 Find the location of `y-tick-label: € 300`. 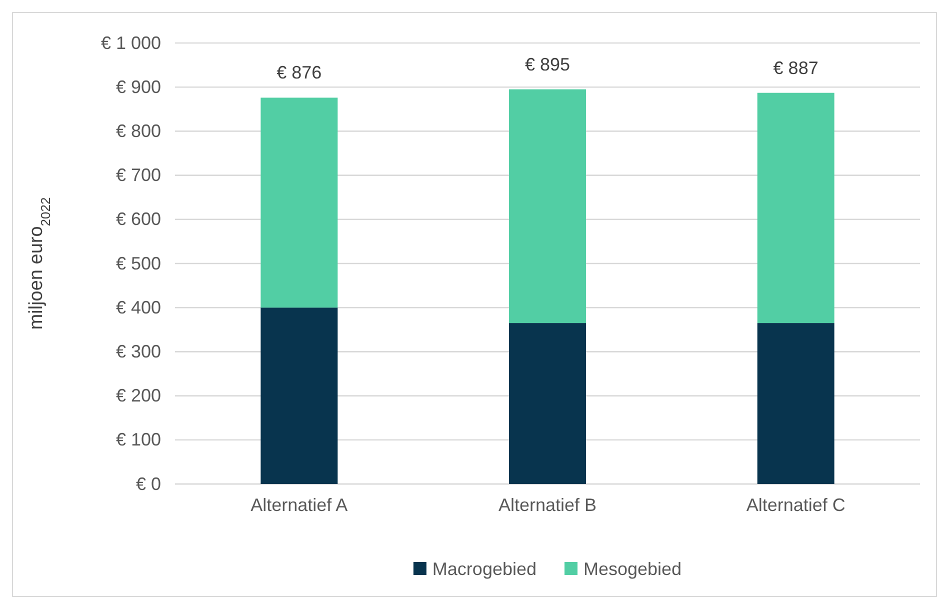

y-tick-label: € 300 is located at coordinates (138, 351).